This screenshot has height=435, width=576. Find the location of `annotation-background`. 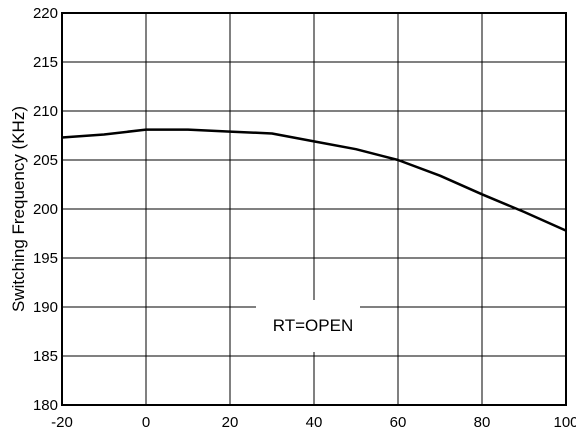

annotation-background is located at coordinates (308, 326).